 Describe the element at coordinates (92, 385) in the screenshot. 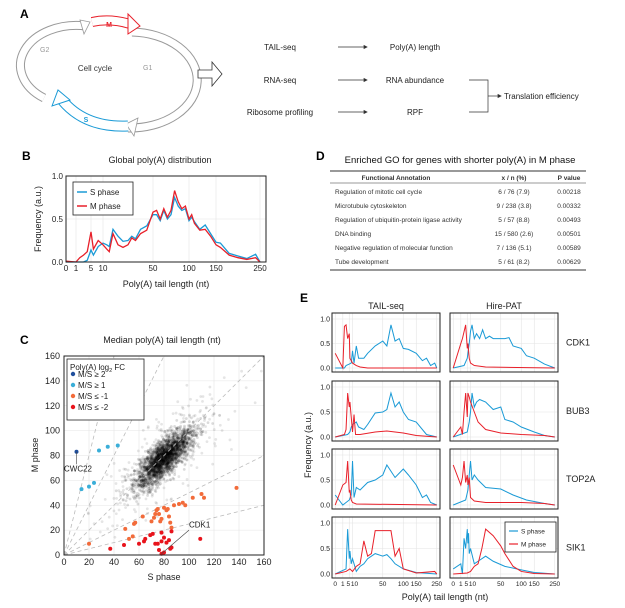

I see `legend-item: M/S ≥ 1` at that location.